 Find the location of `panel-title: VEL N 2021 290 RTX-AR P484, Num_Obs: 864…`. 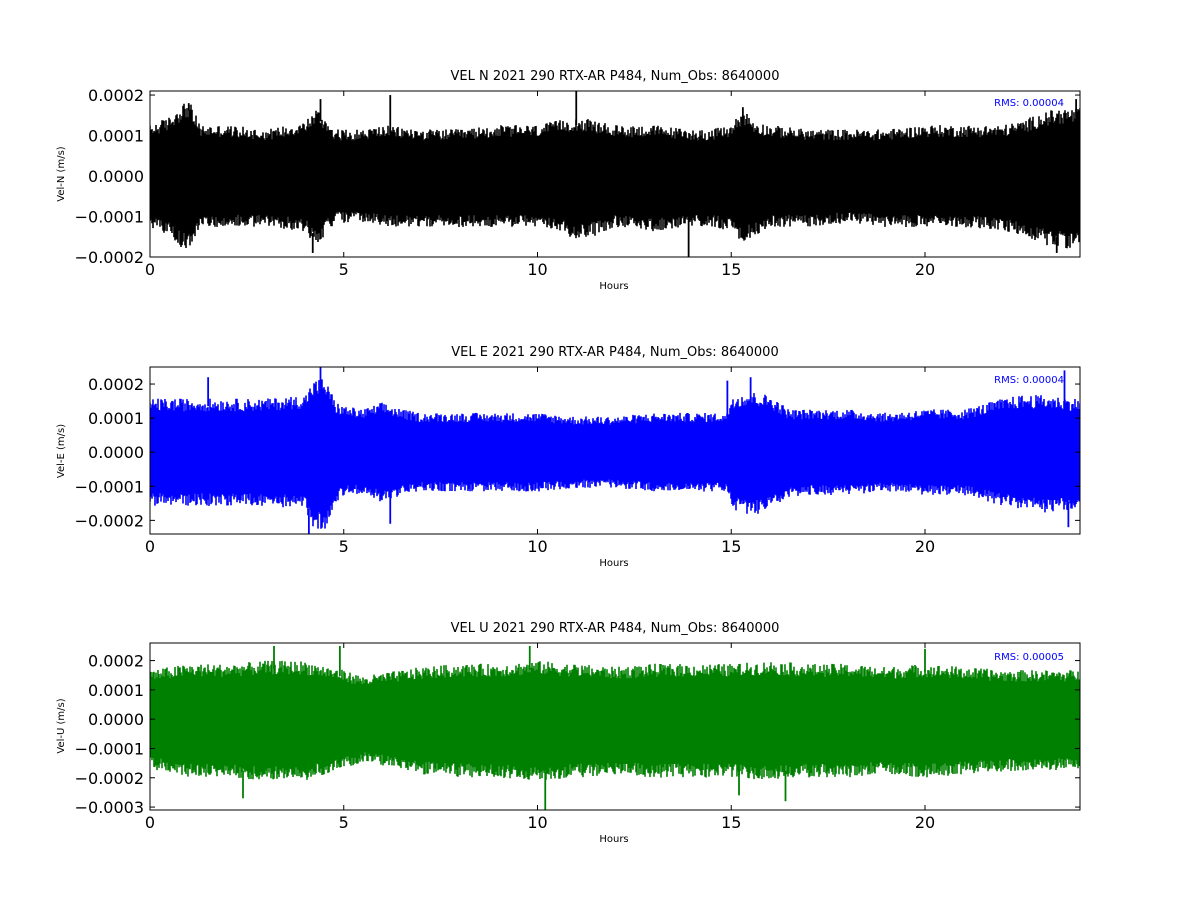

panel-title: VEL N 2021 290 RTX-AR P484, Num_Obs: 864… is located at coordinates (615, 76).